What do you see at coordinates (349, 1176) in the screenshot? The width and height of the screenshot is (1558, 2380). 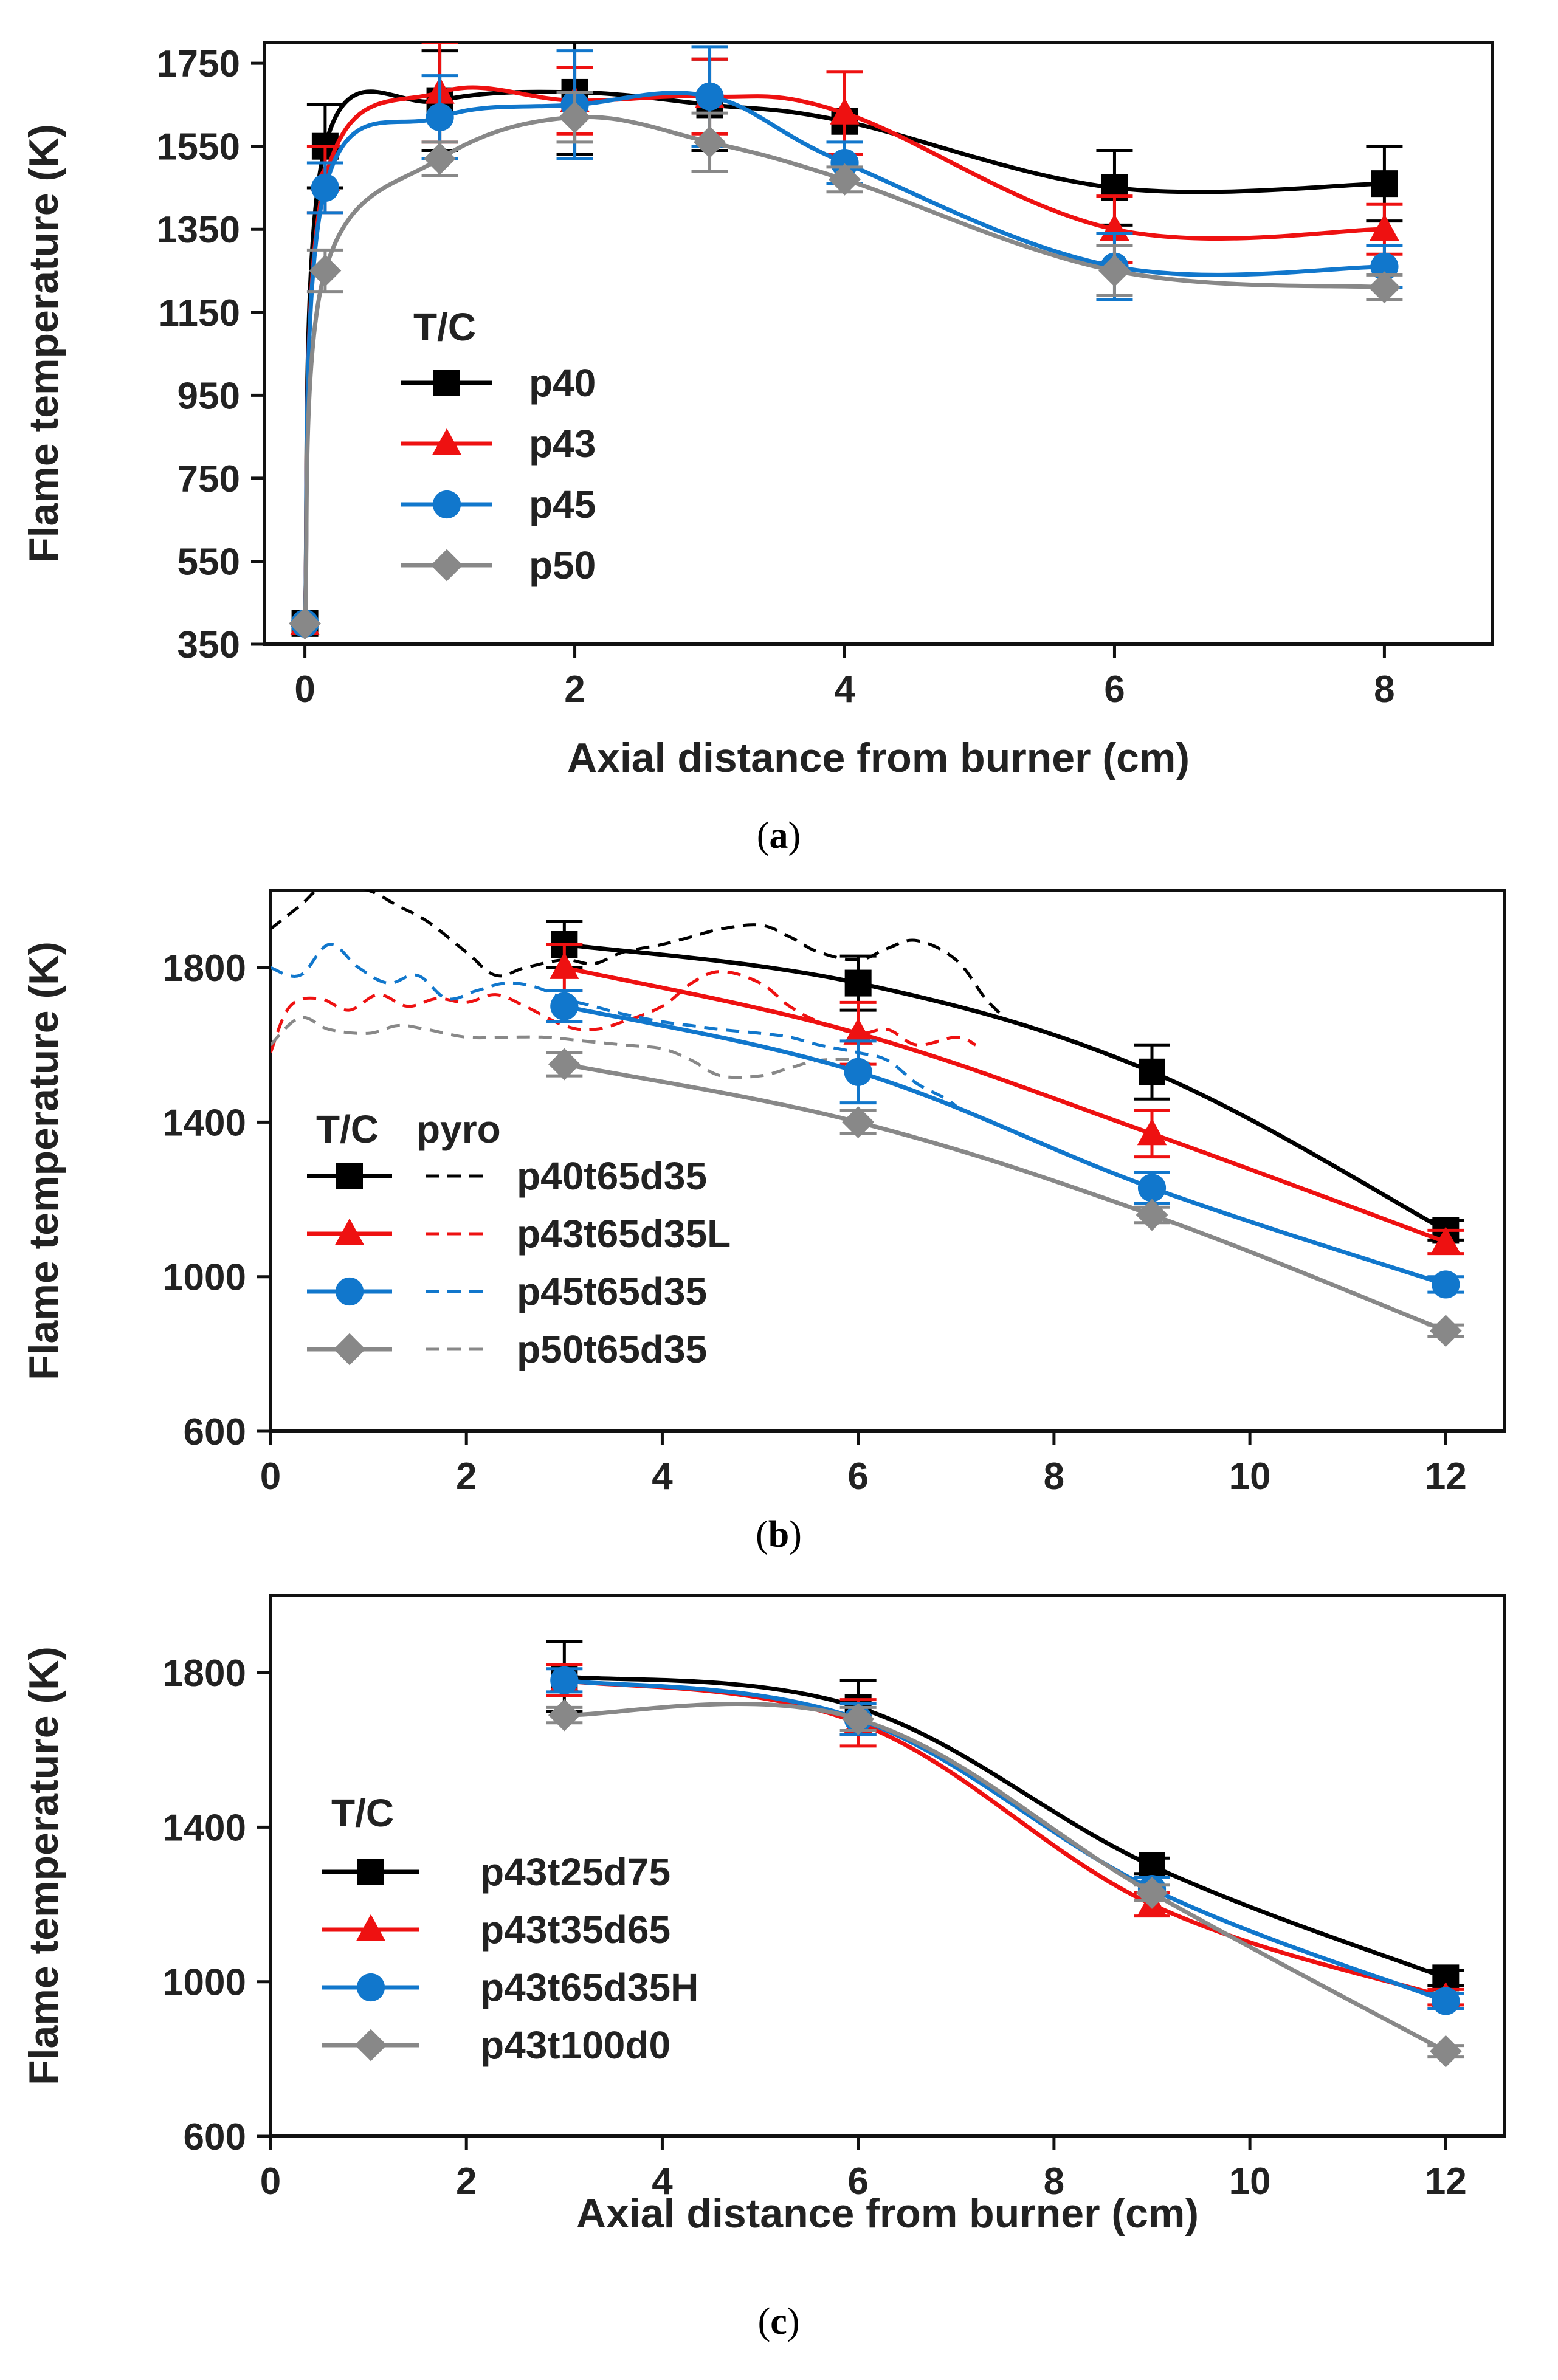 I see `legend-marker-p40t65d35` at bounding box center [349, 1176].